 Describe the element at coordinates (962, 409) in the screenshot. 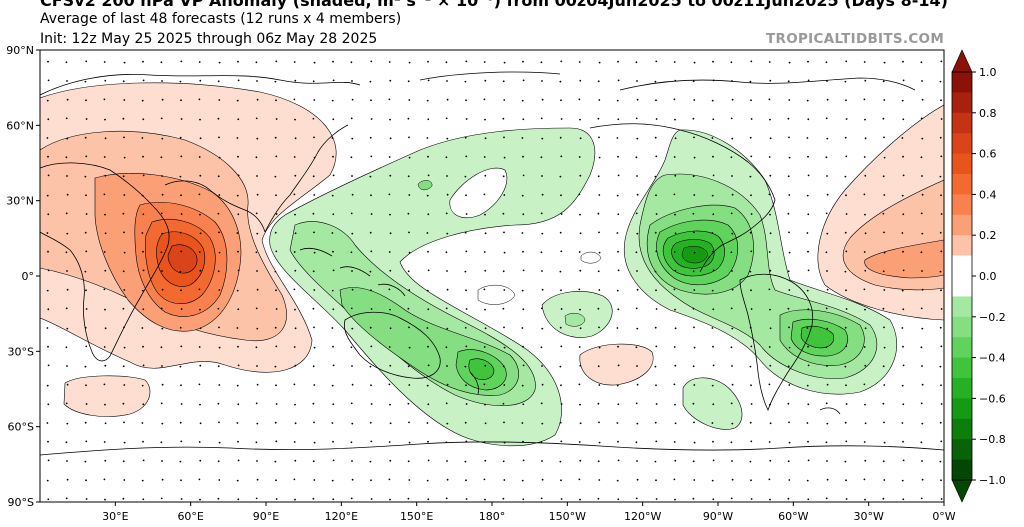

I see `colorbar-segment-negative` at that location.